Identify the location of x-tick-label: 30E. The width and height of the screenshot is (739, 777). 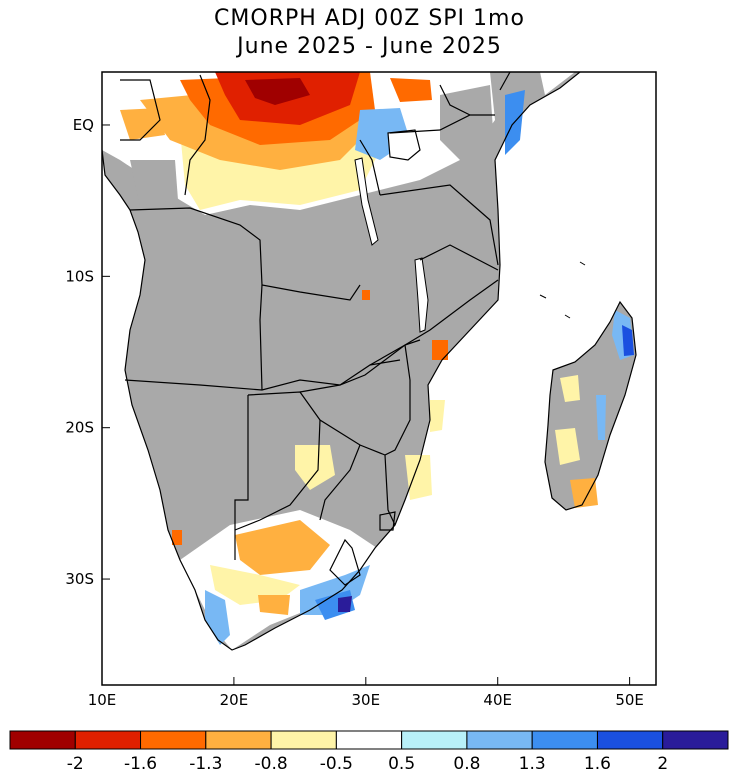
(366, 700).